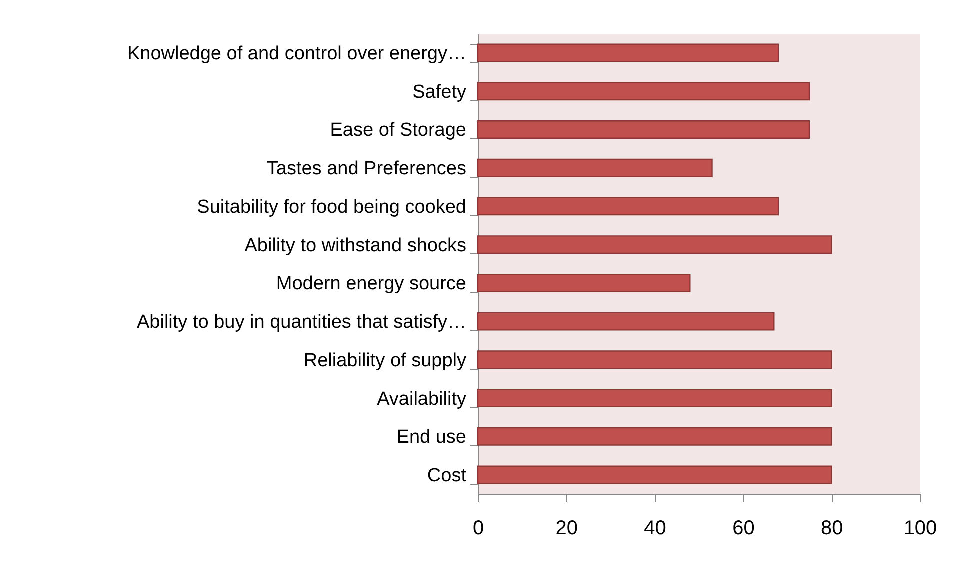 This screenshot has width=961, height=581. I want to click on y-tick-label: Ability to withstand shocks, so click(355, 245).